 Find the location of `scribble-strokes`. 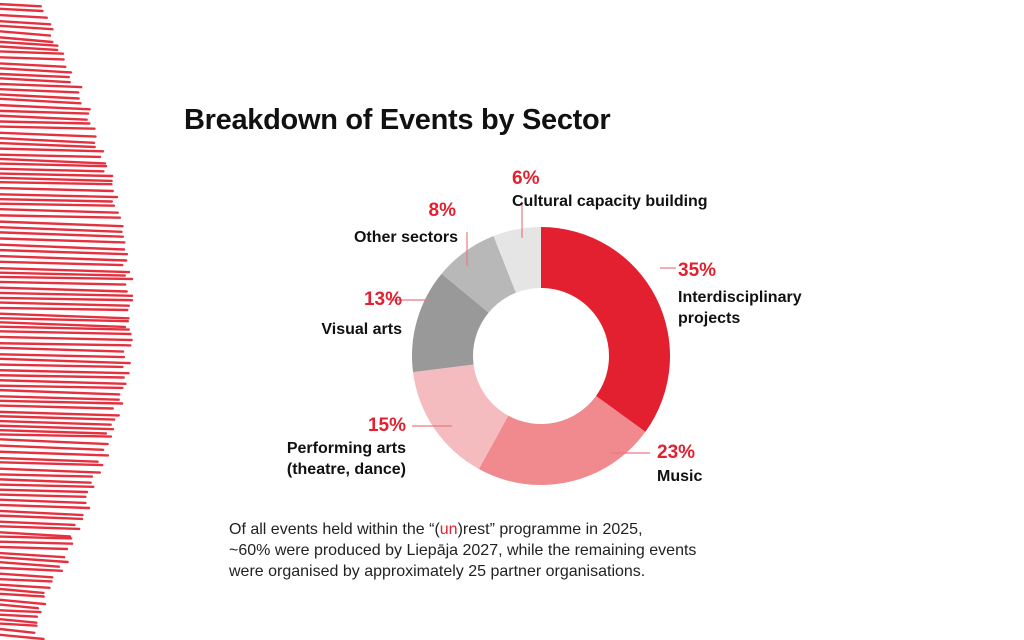

scribble-strokes is located at coordinates (67, 321).